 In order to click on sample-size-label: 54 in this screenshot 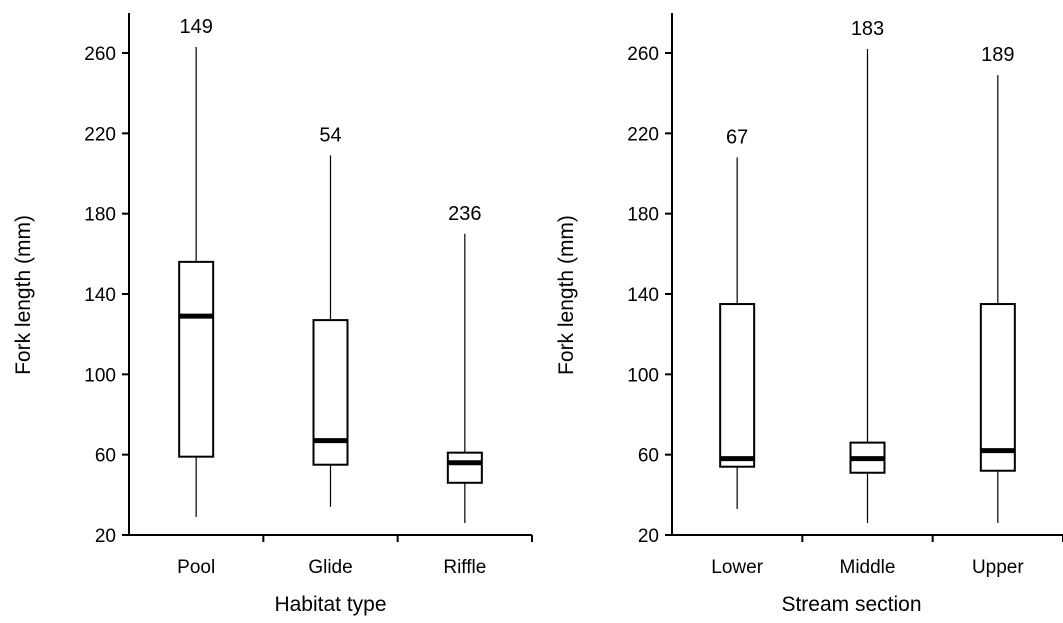, I will do `click(330, 135)`.